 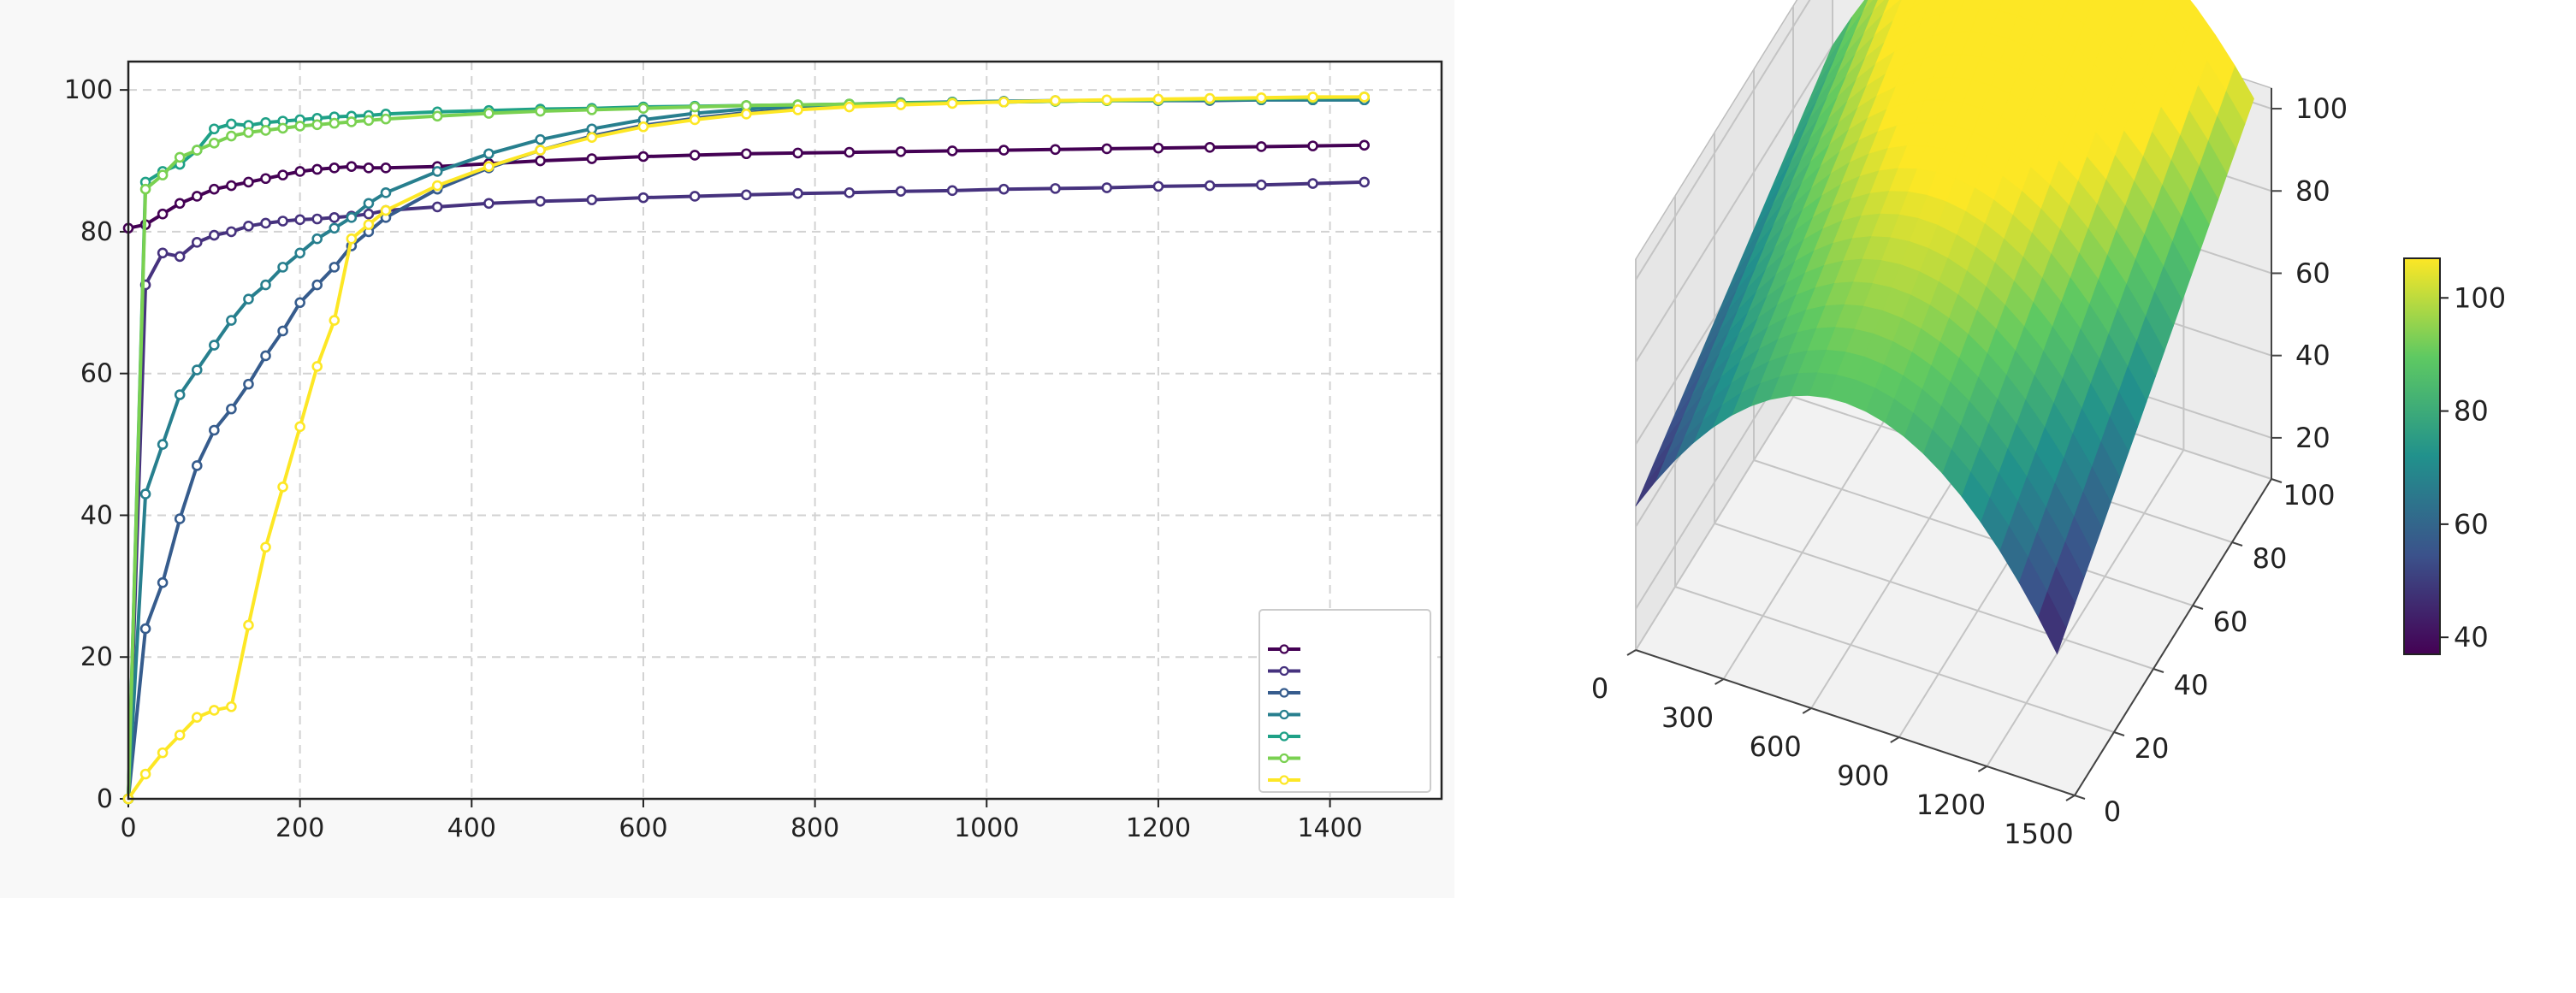 I want to click on ci-tick-label: 60, so click(x=2230, y=622).